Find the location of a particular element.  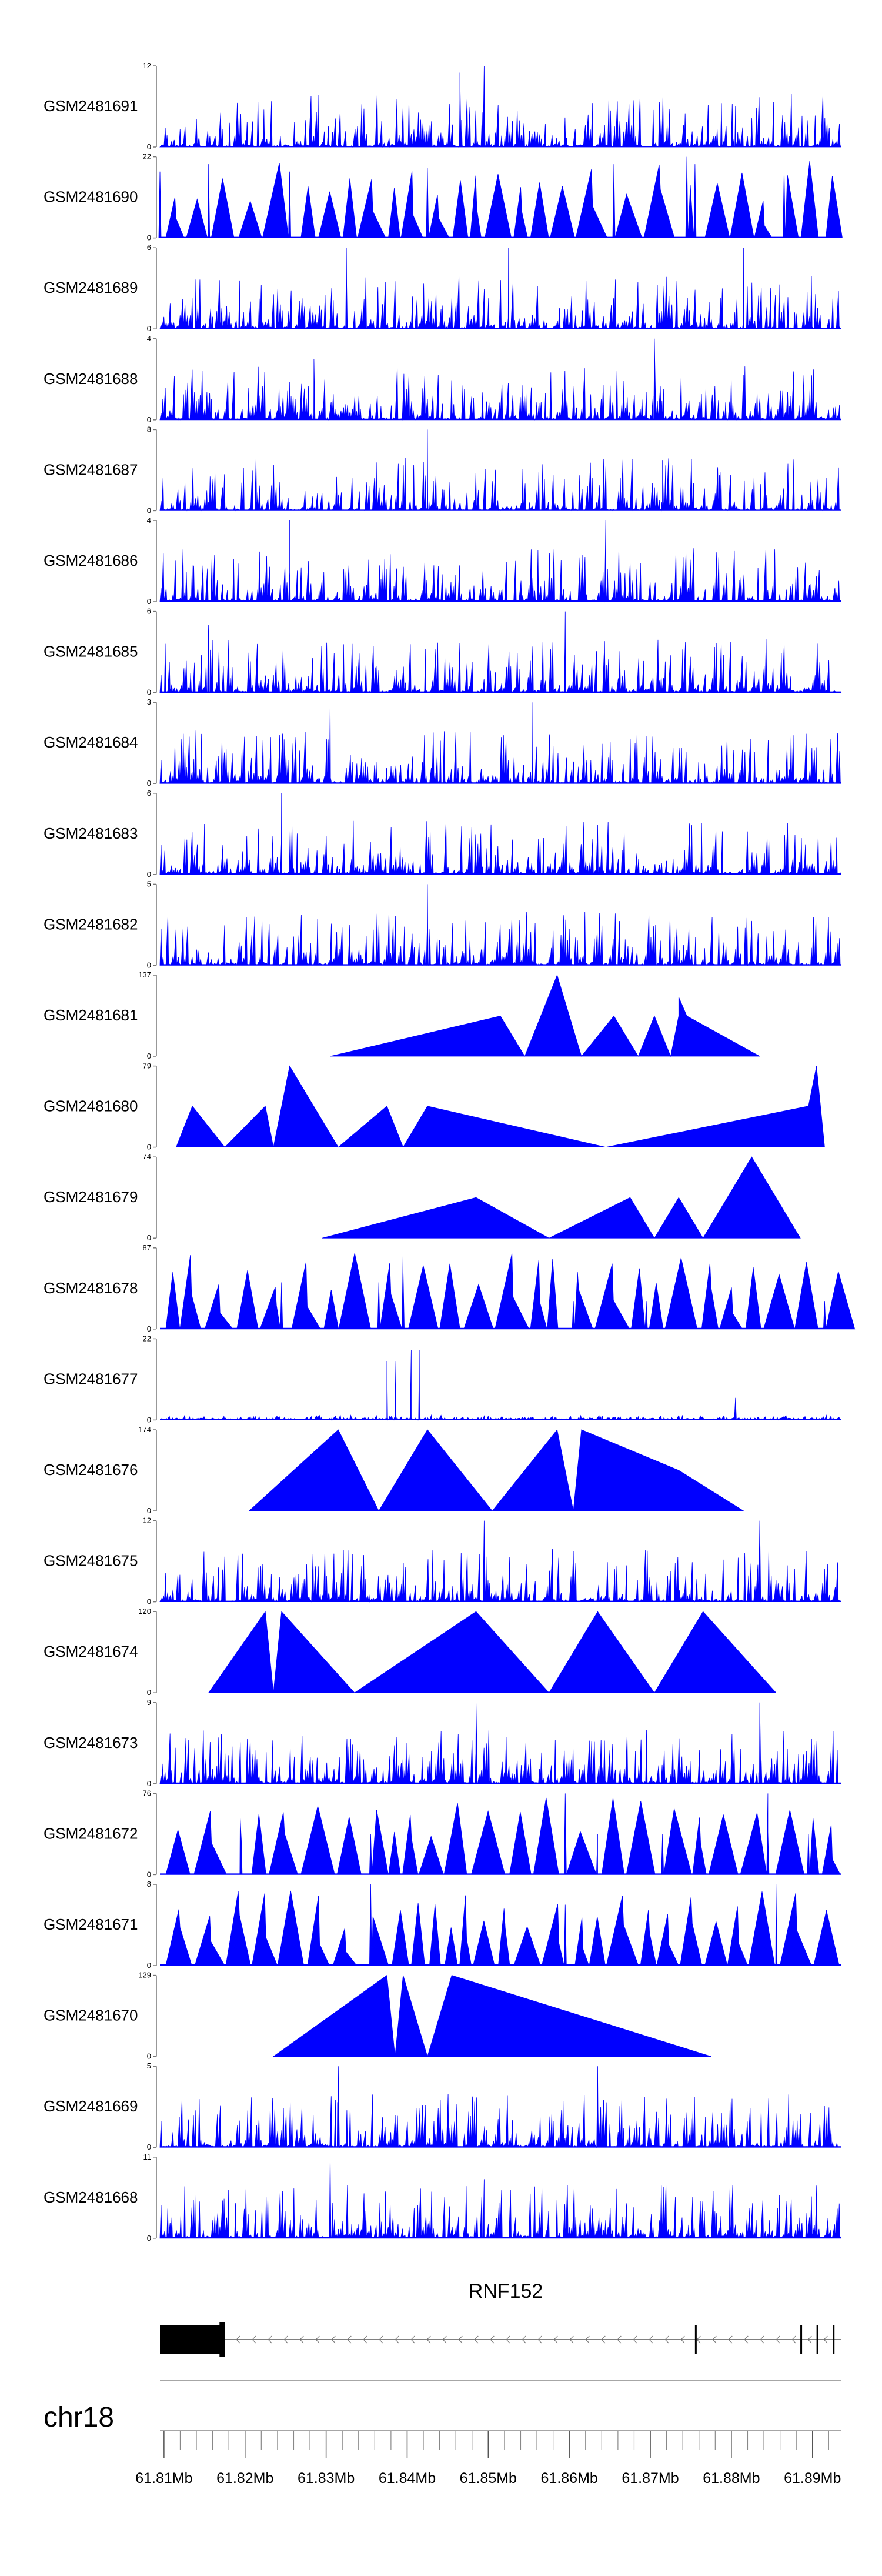

track-GSM2481690: GSM2481690 22 0 is located at coordinates (443, 197).